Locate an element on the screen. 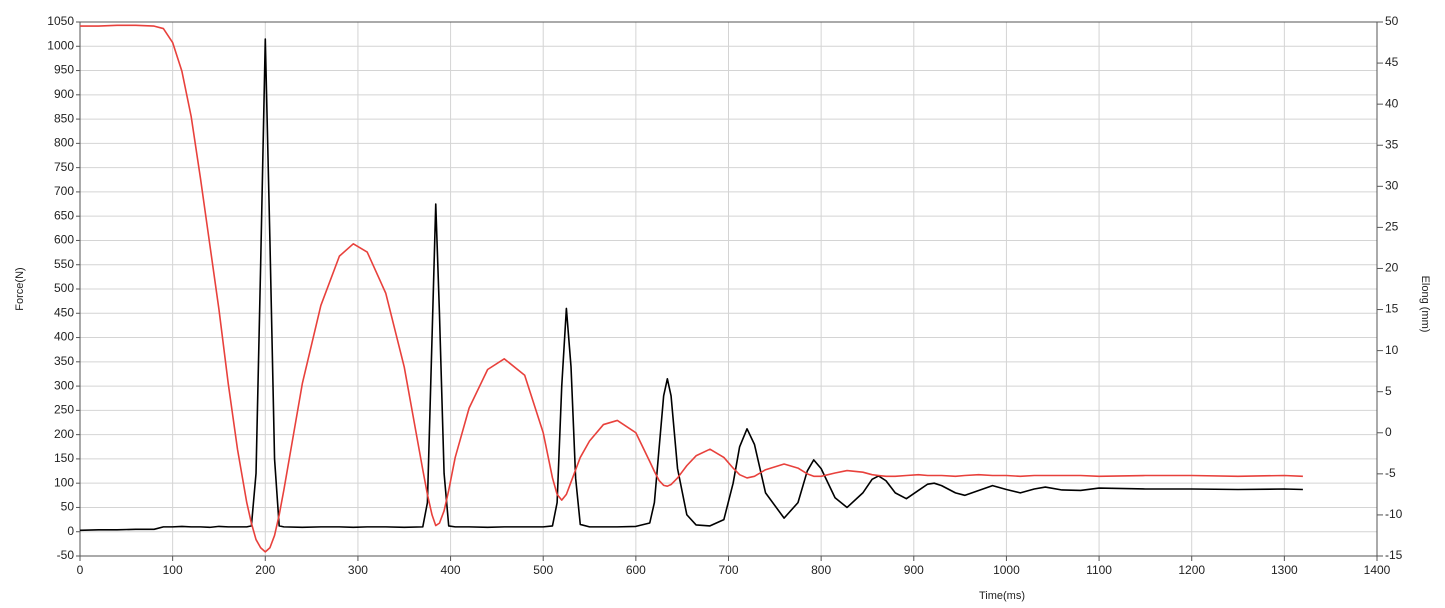  y2-tick-label: 0 is located at coordinates (1388, 432).